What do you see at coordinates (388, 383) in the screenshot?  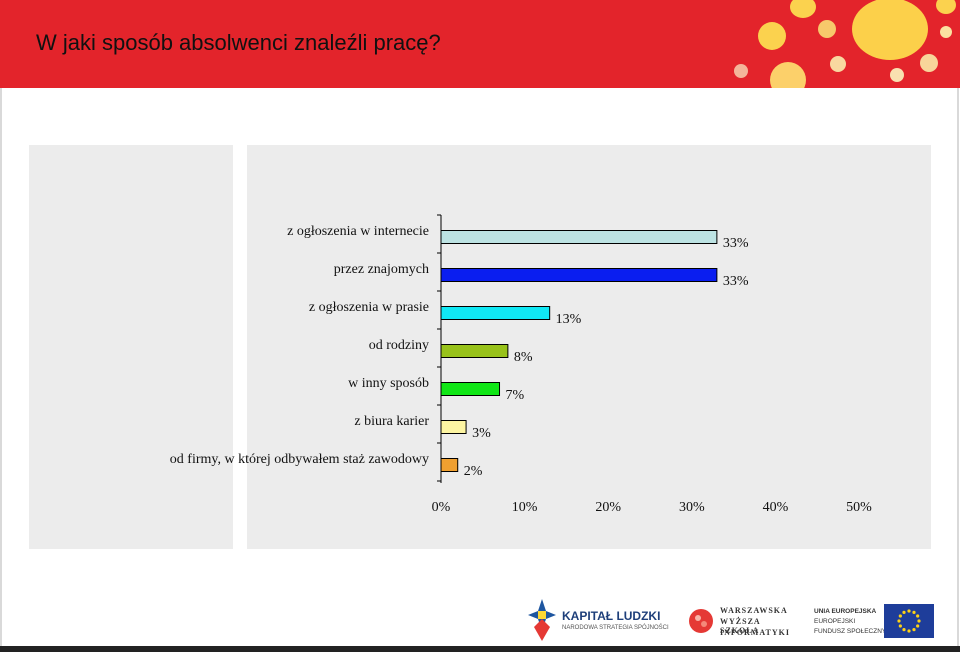 I see `category-label: w inny sposób` at bounding box center [388, 383].